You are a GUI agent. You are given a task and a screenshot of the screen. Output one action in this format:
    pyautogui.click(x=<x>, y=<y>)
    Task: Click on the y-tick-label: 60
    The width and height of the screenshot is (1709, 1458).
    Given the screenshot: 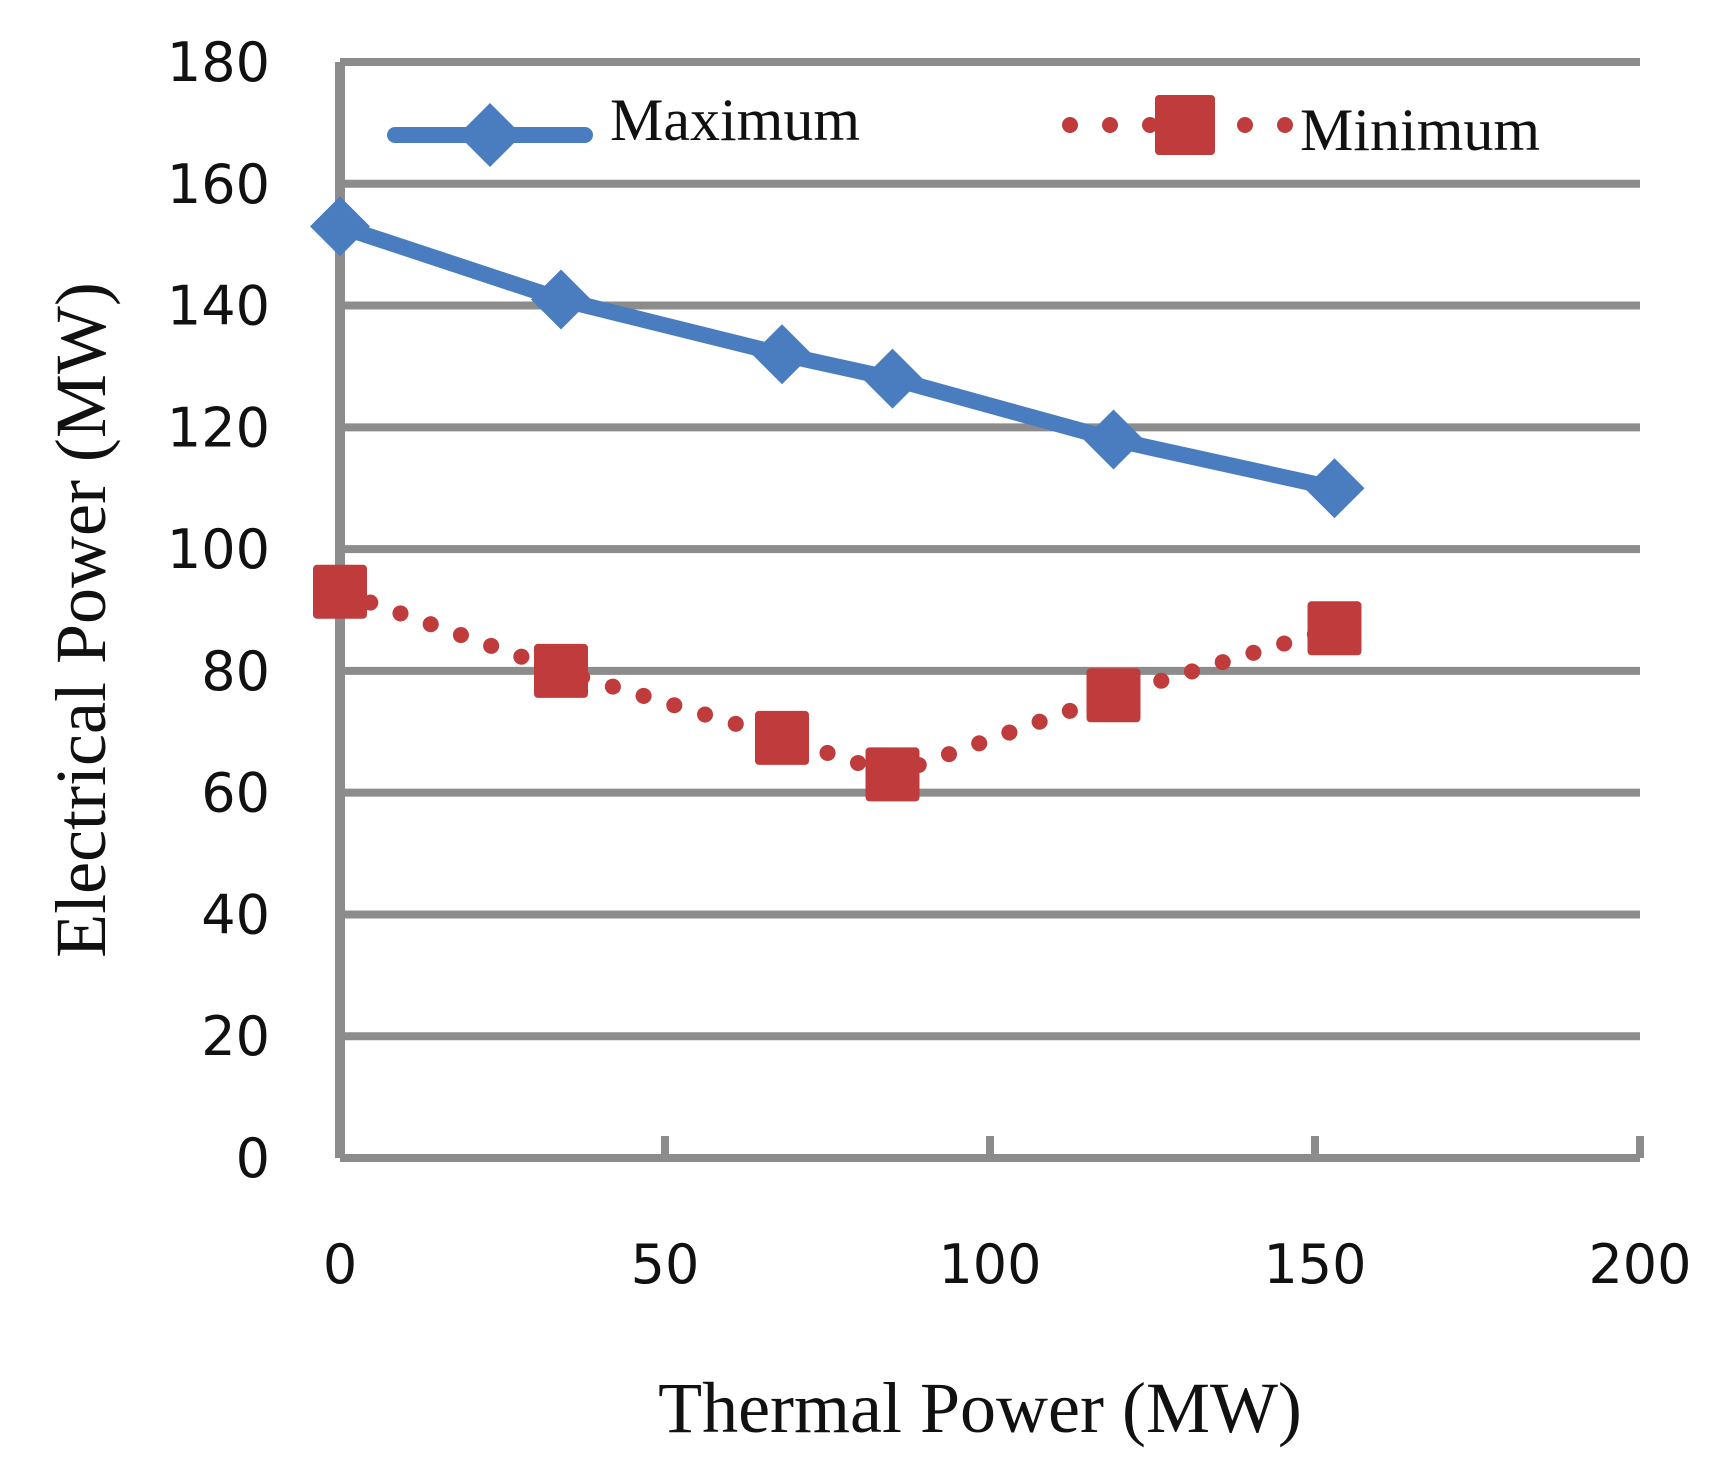 What is the action you would take?
    pyautogui.click(x=235, y=793)
    